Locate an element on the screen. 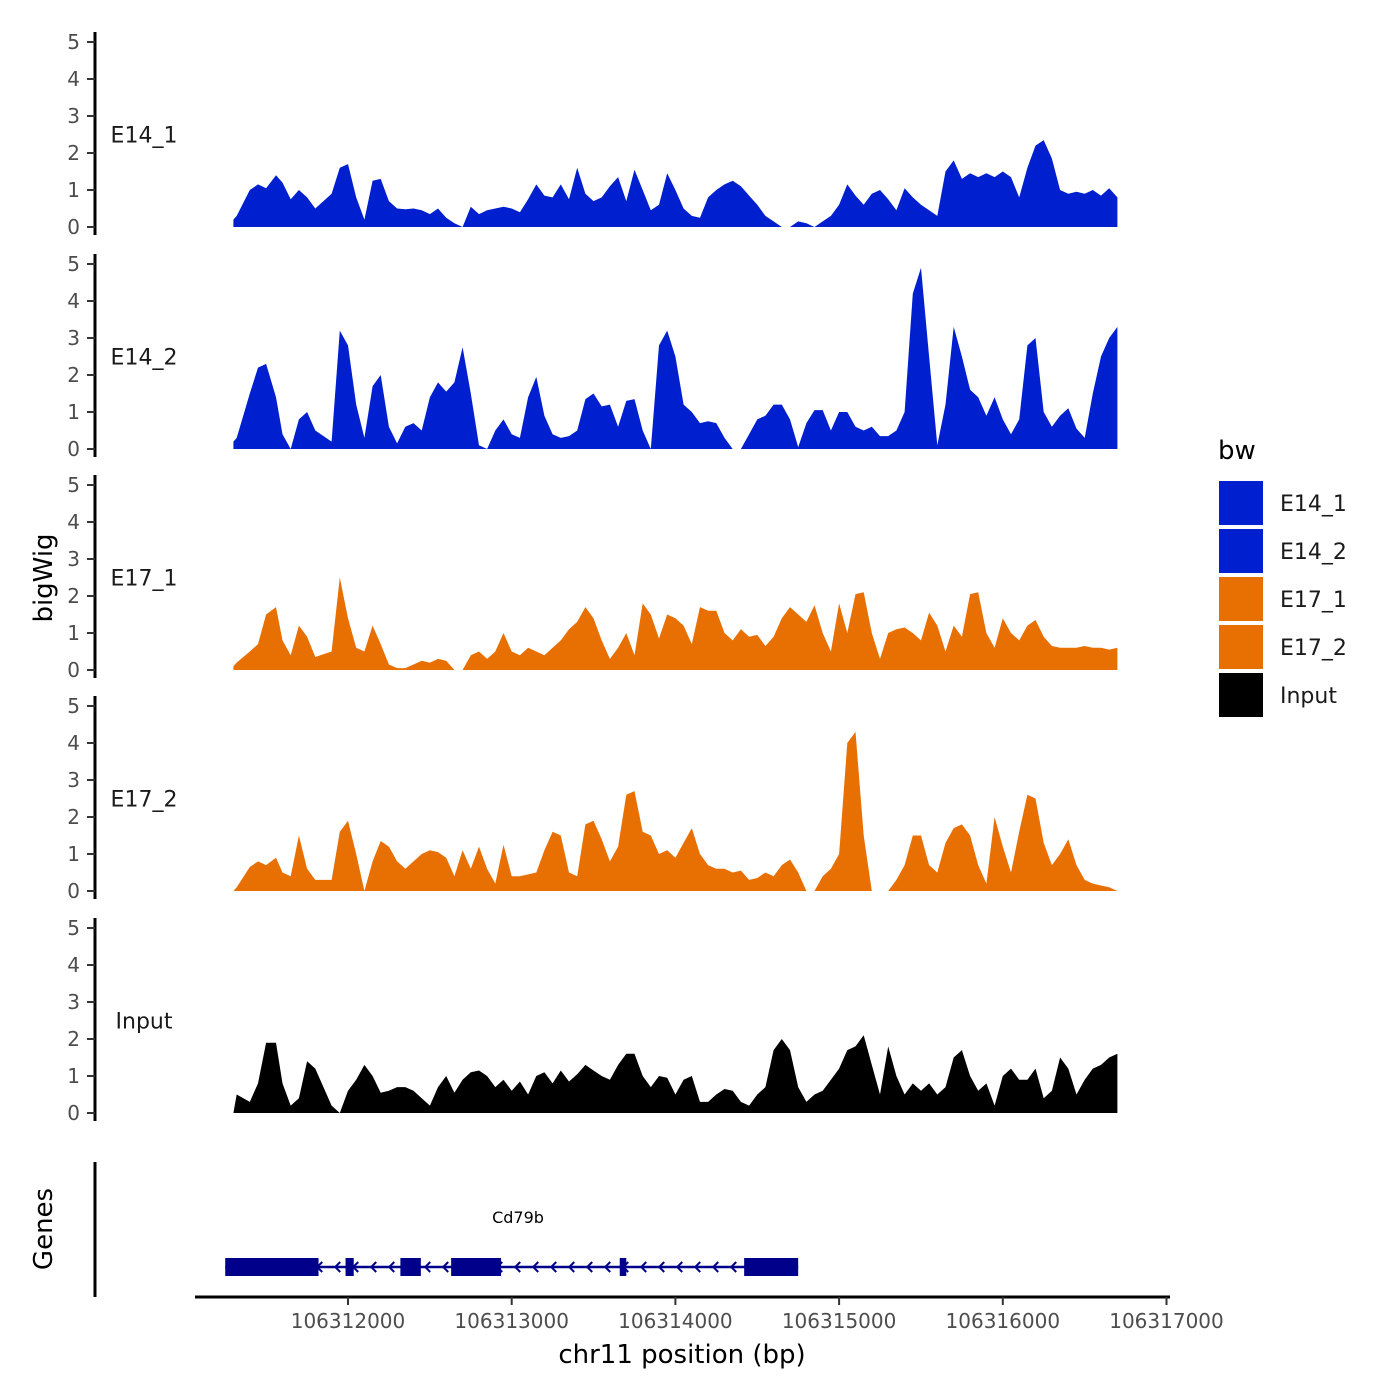  legend-entry-E14_1: E14_1 is located at coordinates (1282, 503).